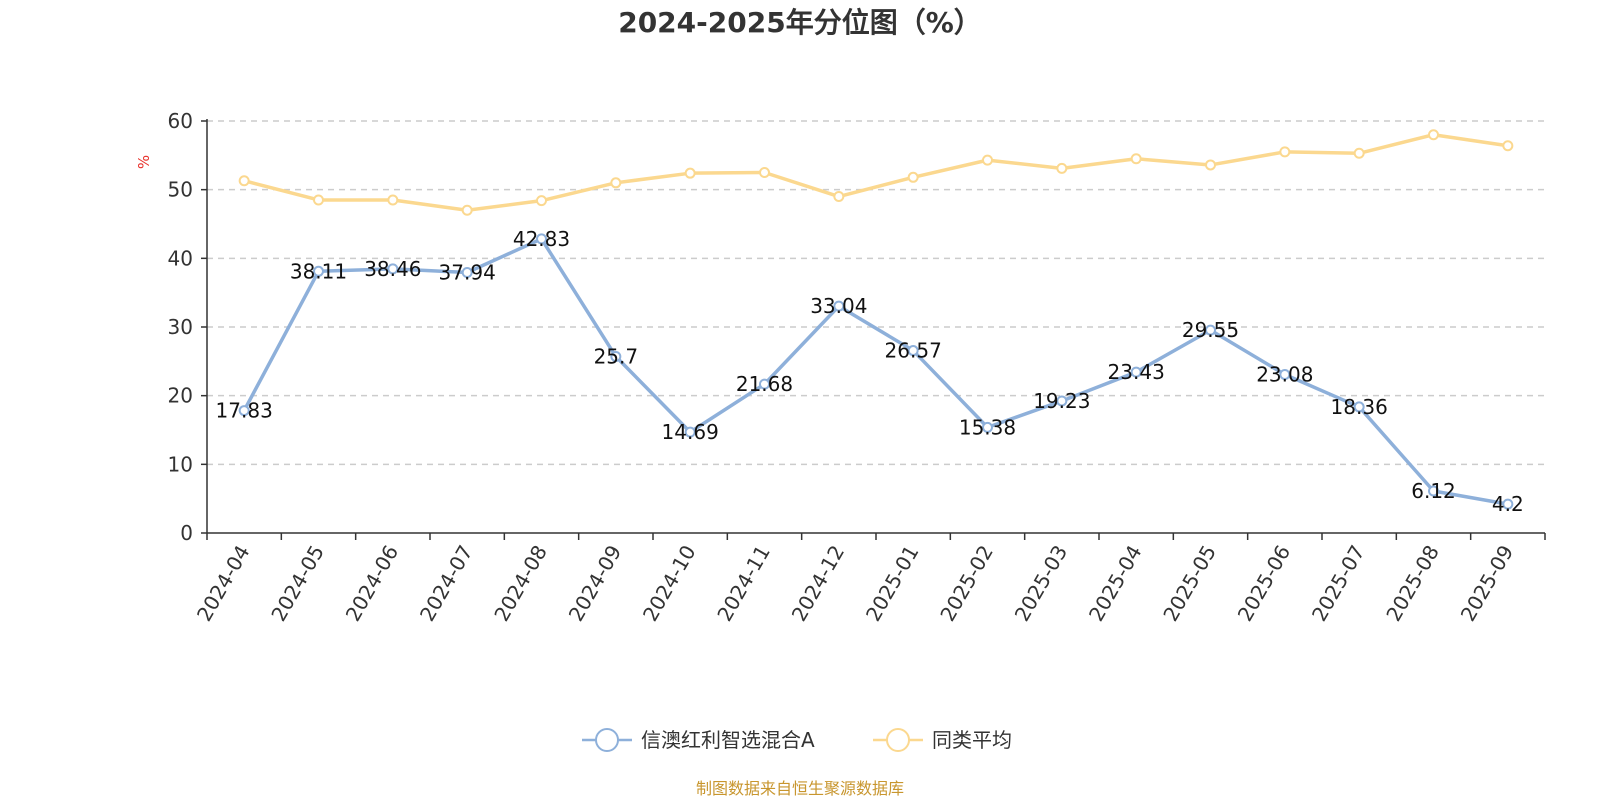  Describe the element at coordinates (1412, 583) in the screenshot. I see `x-tick-label: 2025-08` at that location.